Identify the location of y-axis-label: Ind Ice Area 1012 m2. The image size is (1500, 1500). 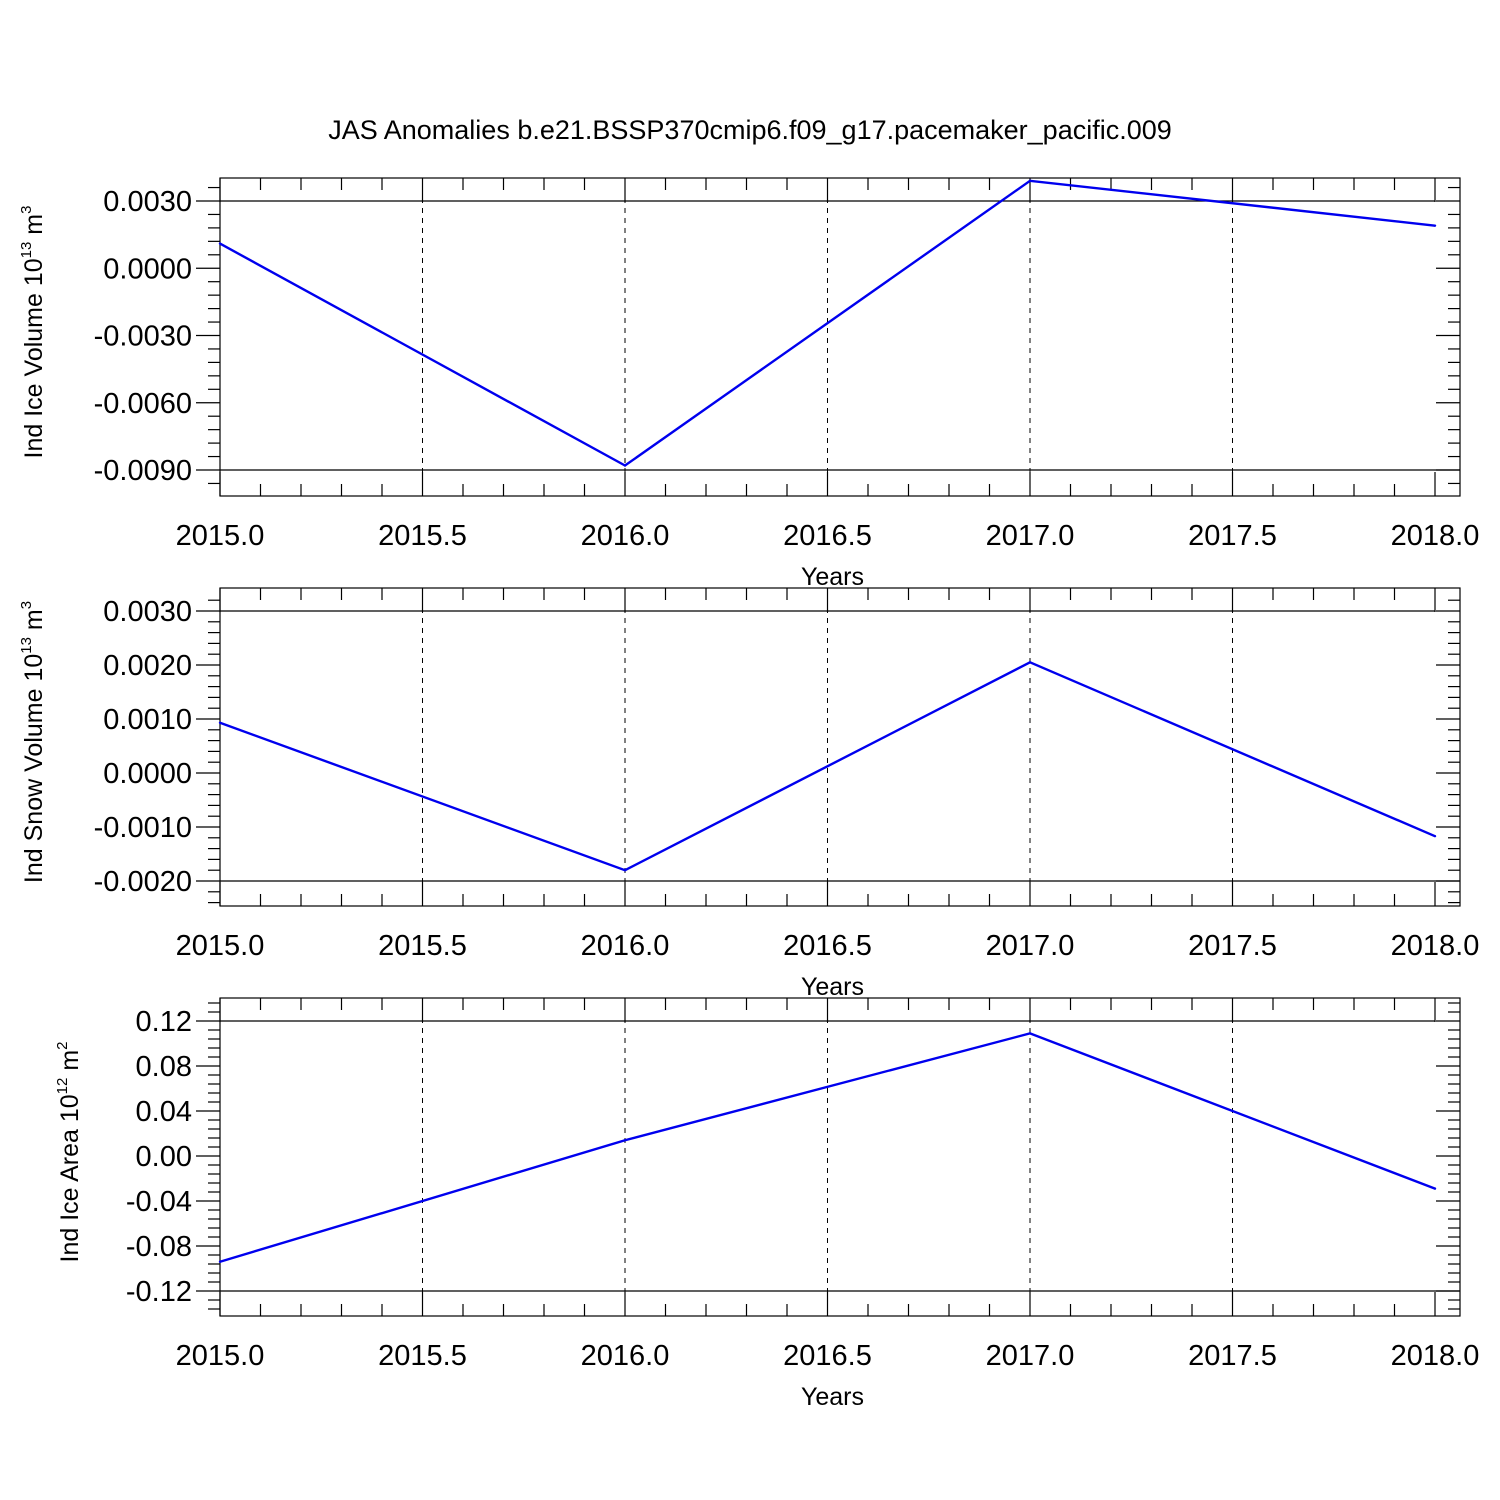
(69, 1152).